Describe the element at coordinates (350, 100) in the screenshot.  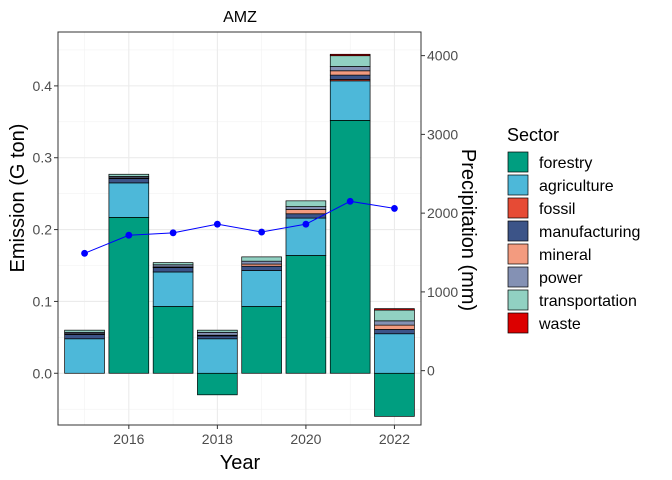
I see `bar-agriculture-2021` at that location.